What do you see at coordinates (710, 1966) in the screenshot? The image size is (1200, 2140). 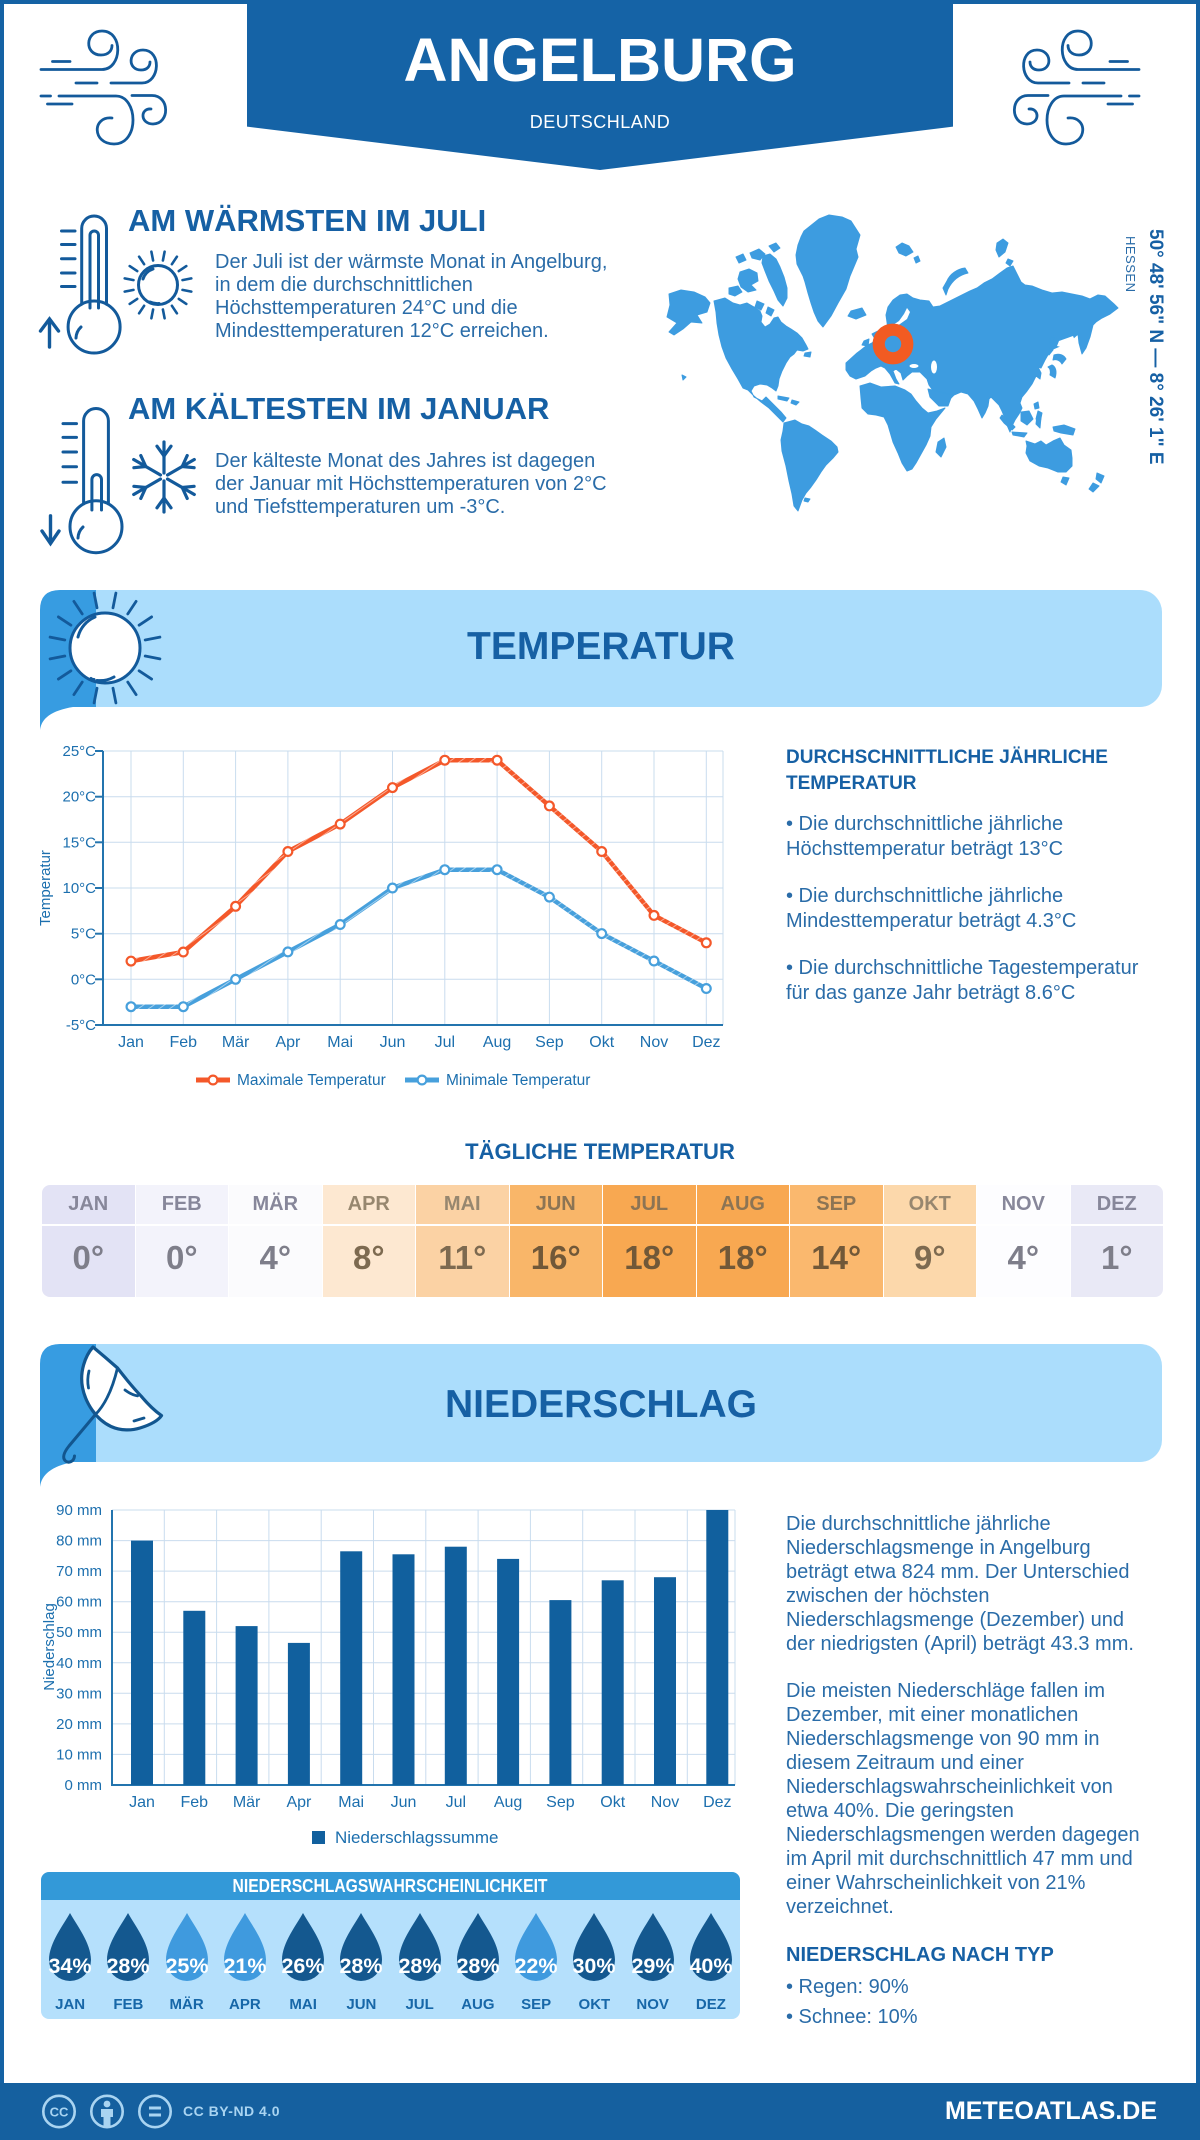 I see `svg-text: 40%` at bounding box center [710, 1966].